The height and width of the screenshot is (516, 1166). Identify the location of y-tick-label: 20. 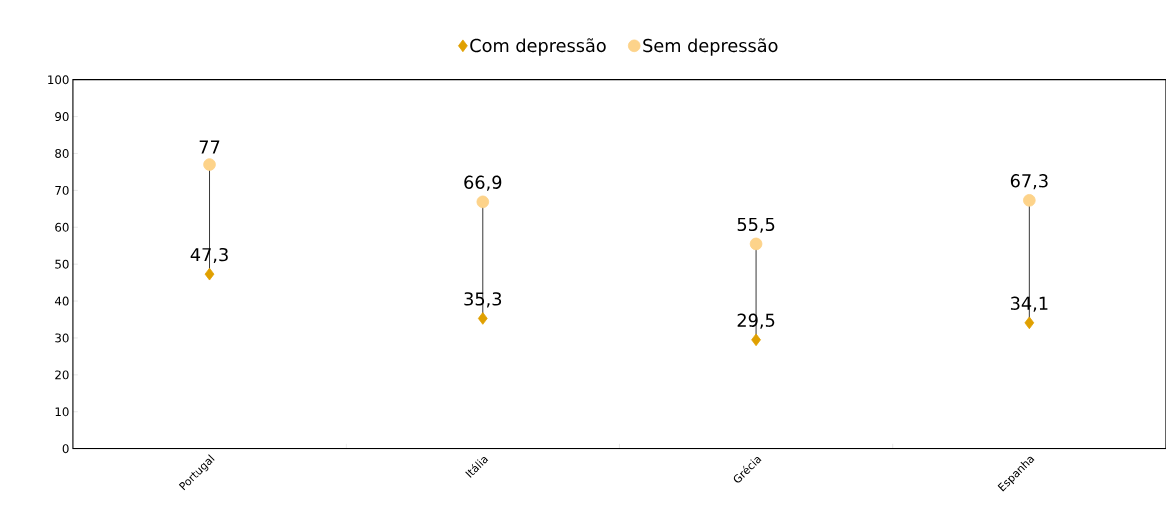
(62, 375).